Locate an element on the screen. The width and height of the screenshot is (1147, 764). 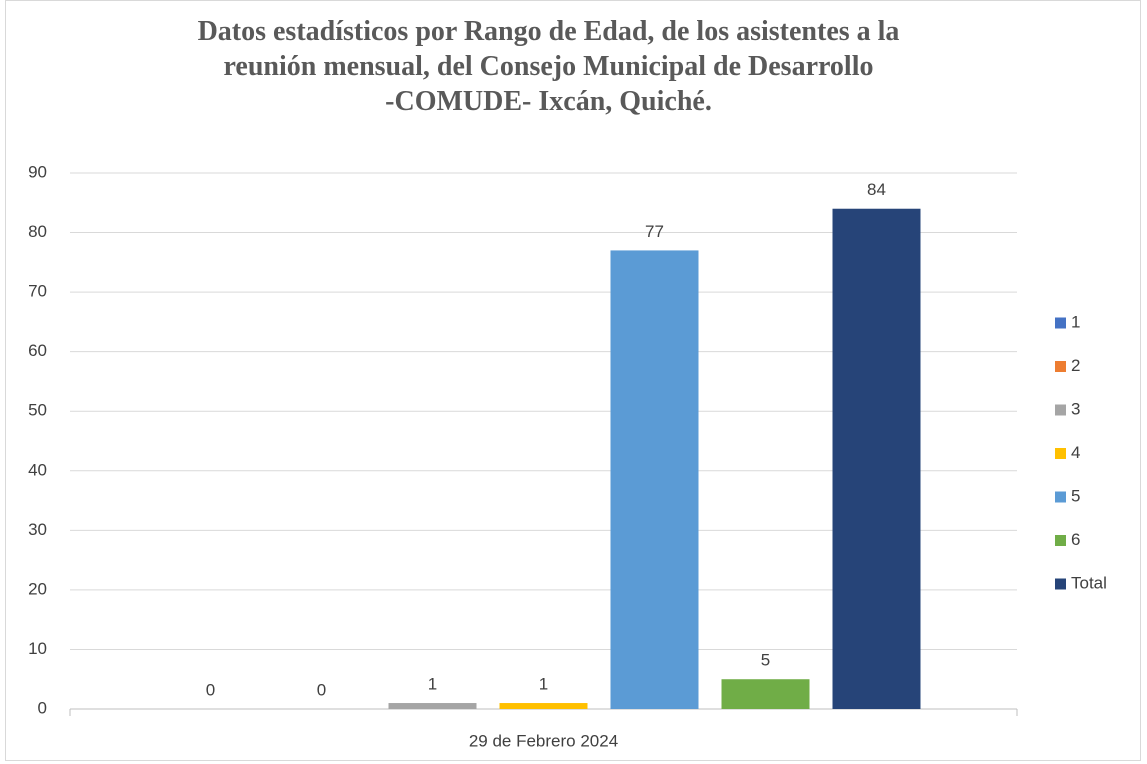
legend-label: 4 is located at coordinates (1075, 452).